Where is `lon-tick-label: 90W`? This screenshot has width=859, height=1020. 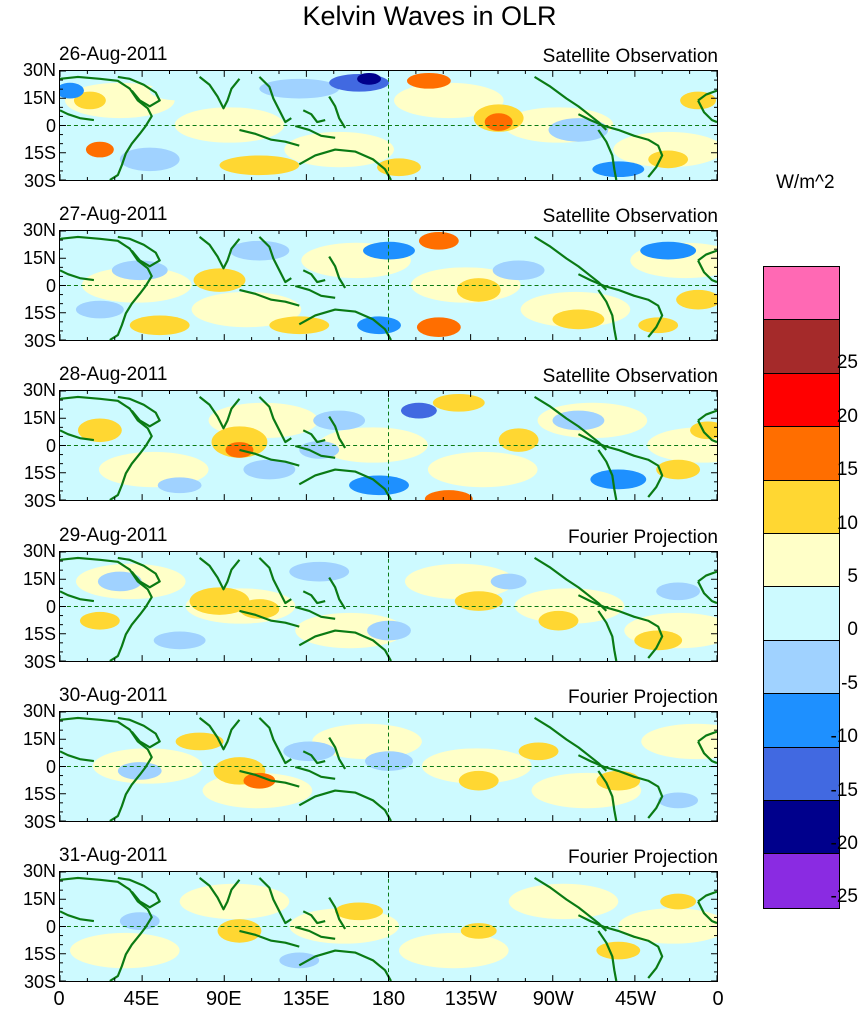 lon-tick-label: 90W is located at coordinates (553, 999).